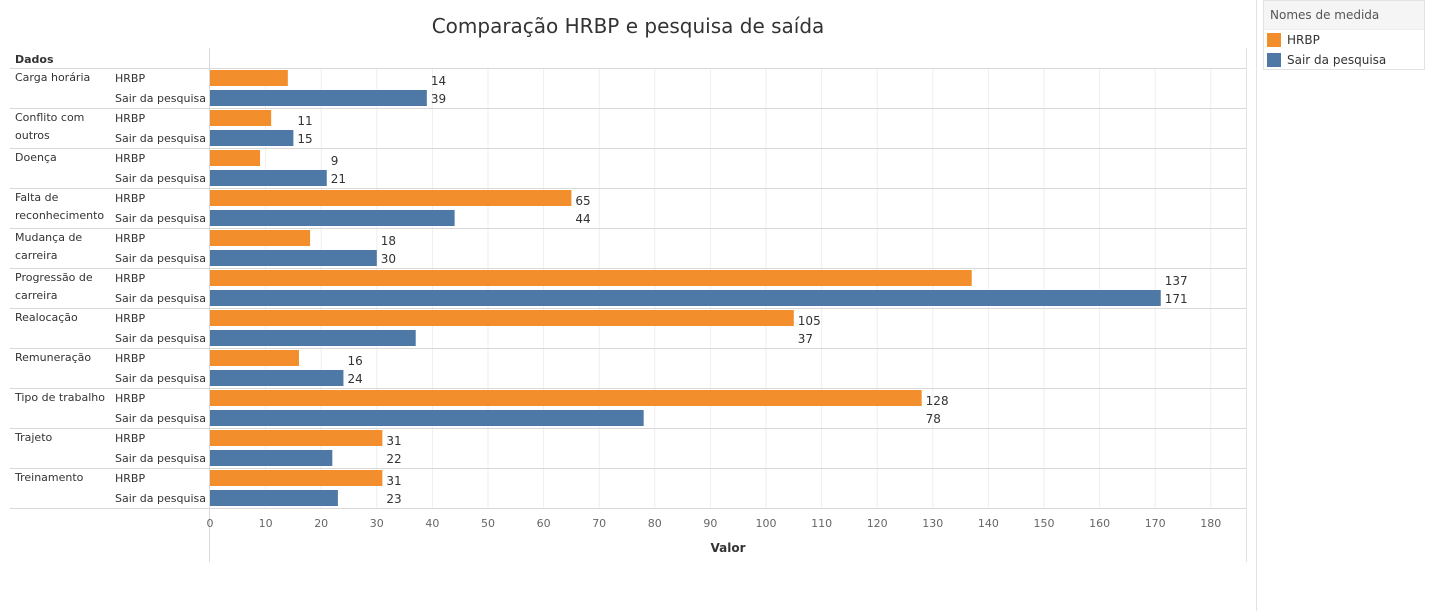 This screenshot has height=611, width=1433. I want to click on x-axis-label: Valor, so click(727, 548).